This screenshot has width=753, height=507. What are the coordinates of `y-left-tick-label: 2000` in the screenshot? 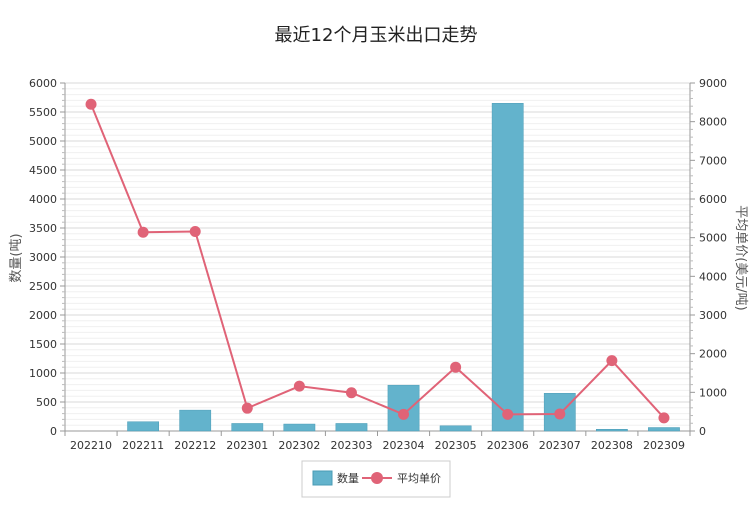 It's located at (43, 315).